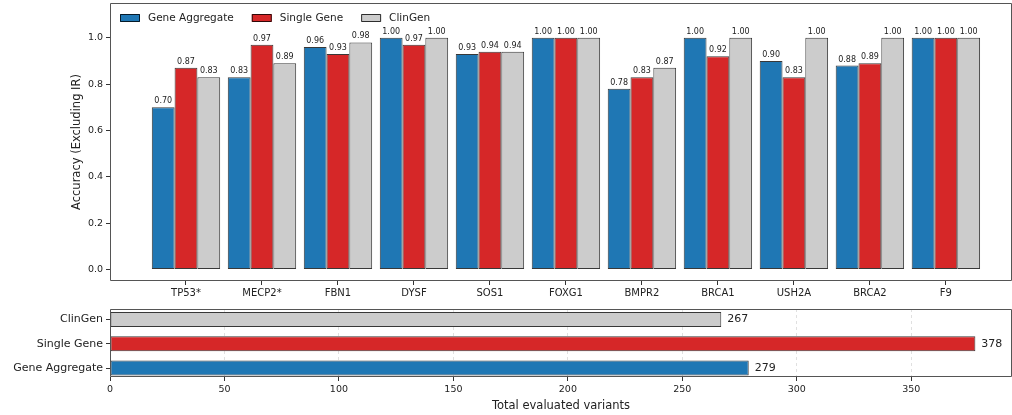 The height and width of the screenshot is (415, 1012). What do you see at coordinates (794, 292) in the screenshot?
I see `x-tick-label: USH2A` at bounding box center [794, 292].